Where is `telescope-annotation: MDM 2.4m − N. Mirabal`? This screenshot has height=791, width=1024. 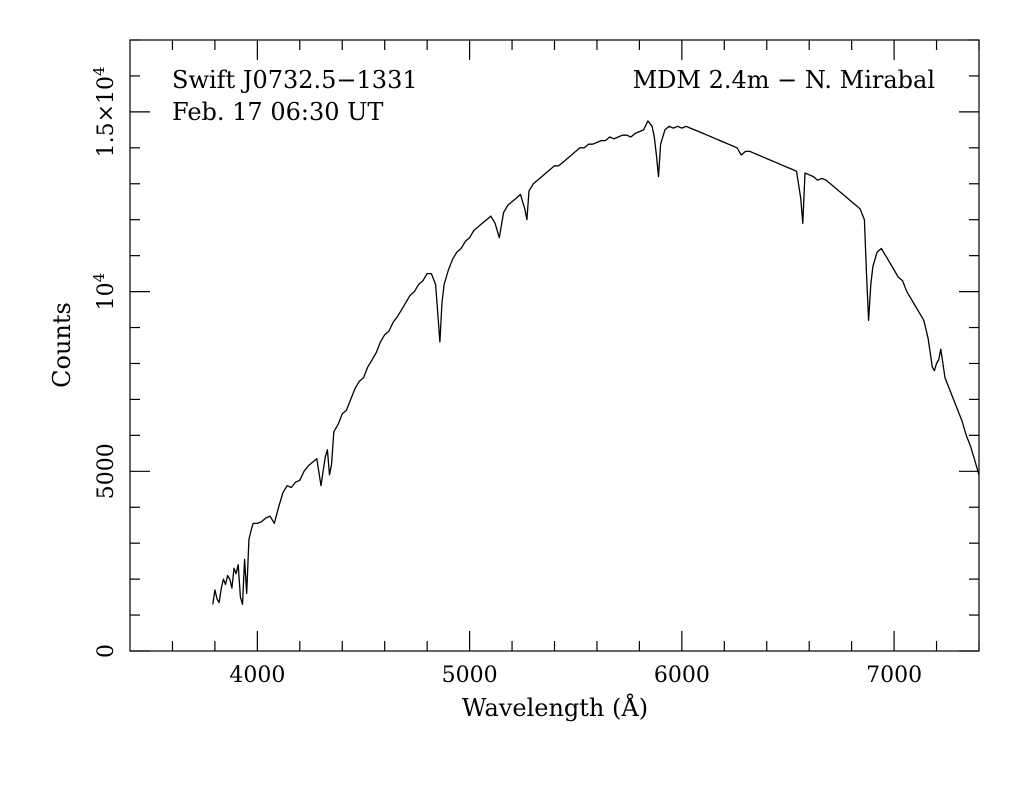
telescope-annotation: MDM 2.4m − N. Mirabal is located at coordinates (784, 80).